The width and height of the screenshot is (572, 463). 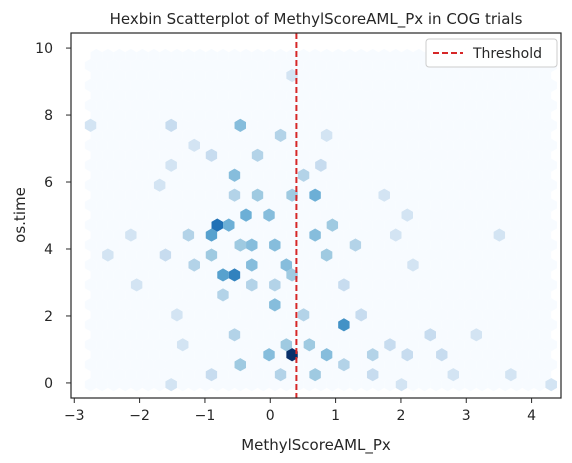 What do you see at coordinates (466, 416) in the screenshot?
I see `x-tick-label: 3` at bounding box center [466, 416].